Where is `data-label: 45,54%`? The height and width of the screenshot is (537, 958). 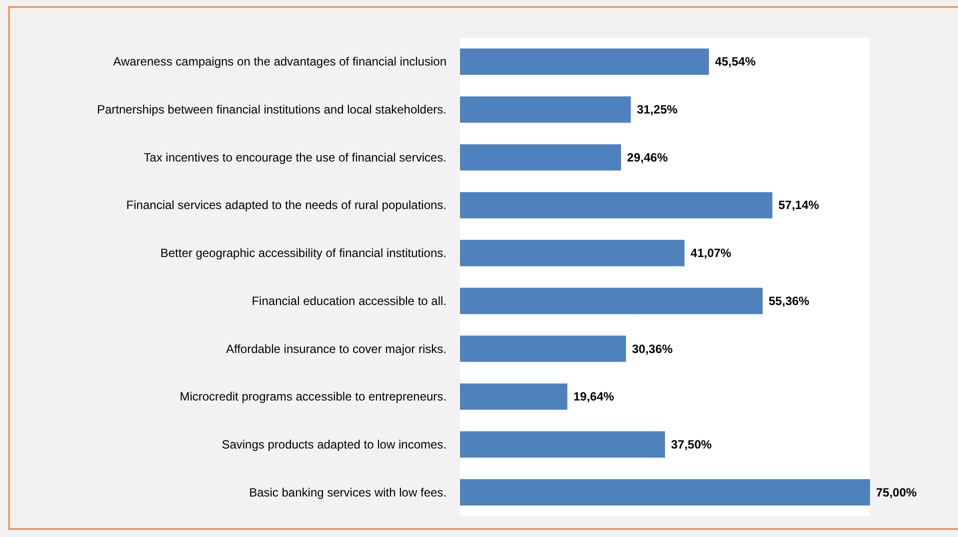
data-label: 45,54% is located at coordinates (735, 61).